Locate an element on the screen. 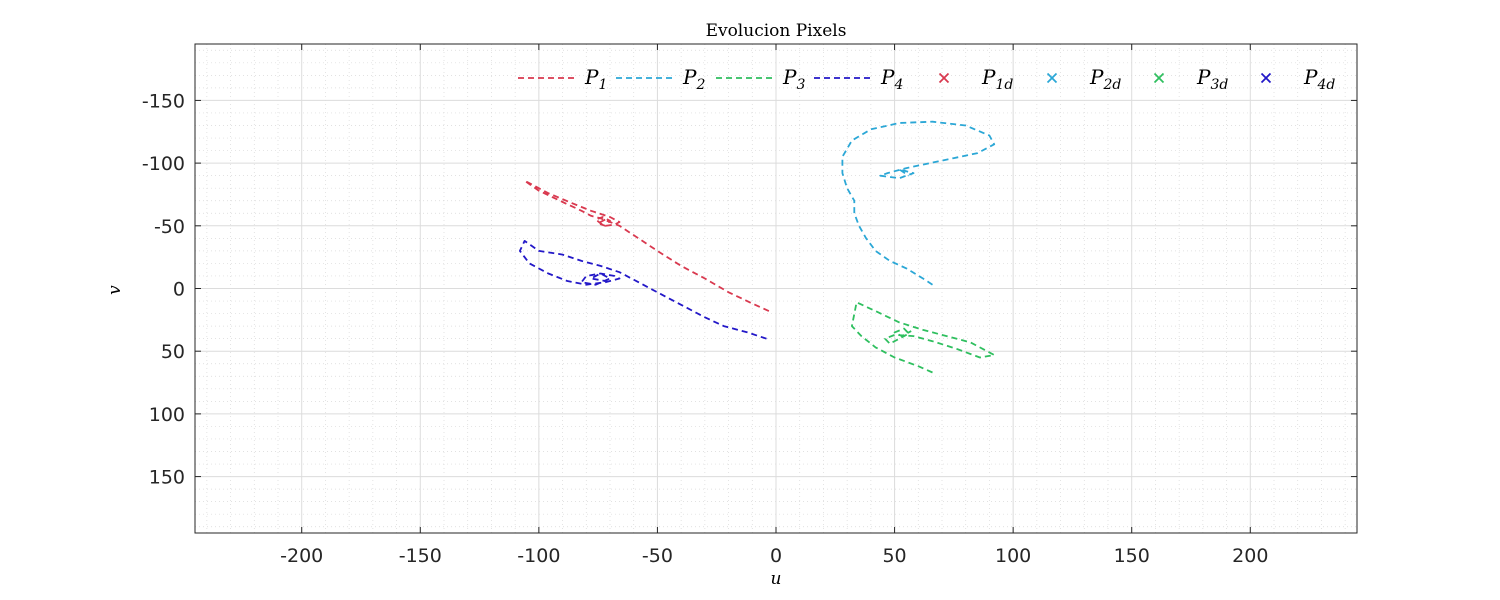  series-line-p3 is located at coordinates (923, 337).